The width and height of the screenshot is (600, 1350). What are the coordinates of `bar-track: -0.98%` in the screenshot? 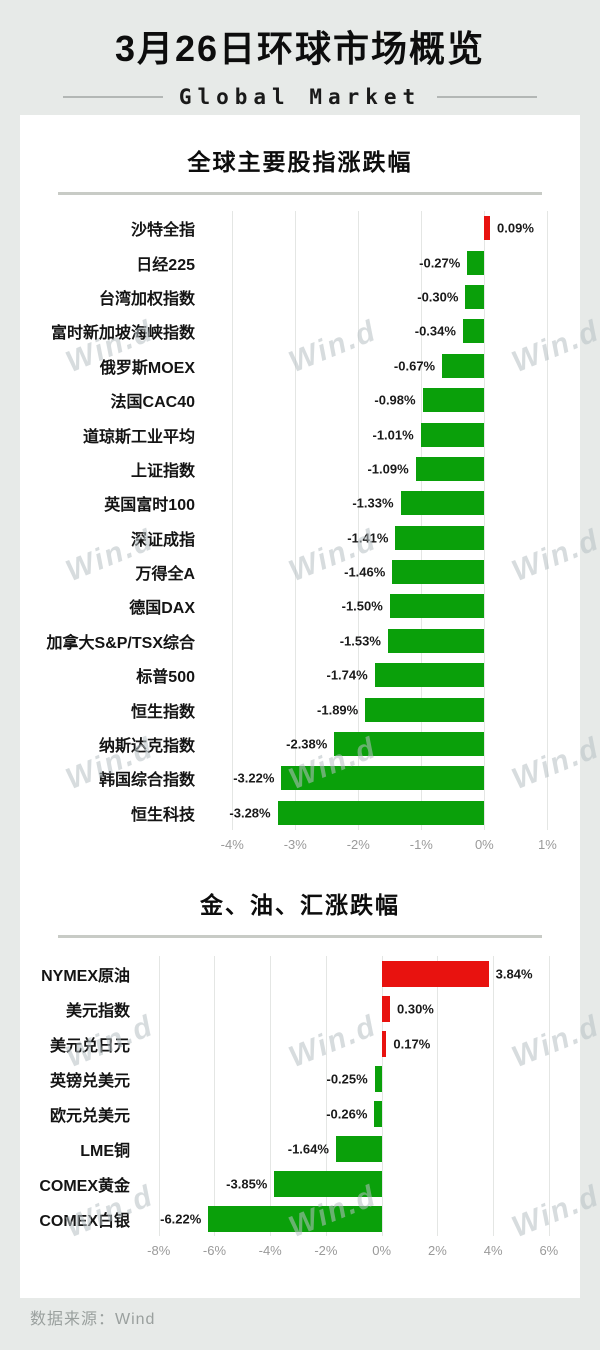 It's located at (383, 400).